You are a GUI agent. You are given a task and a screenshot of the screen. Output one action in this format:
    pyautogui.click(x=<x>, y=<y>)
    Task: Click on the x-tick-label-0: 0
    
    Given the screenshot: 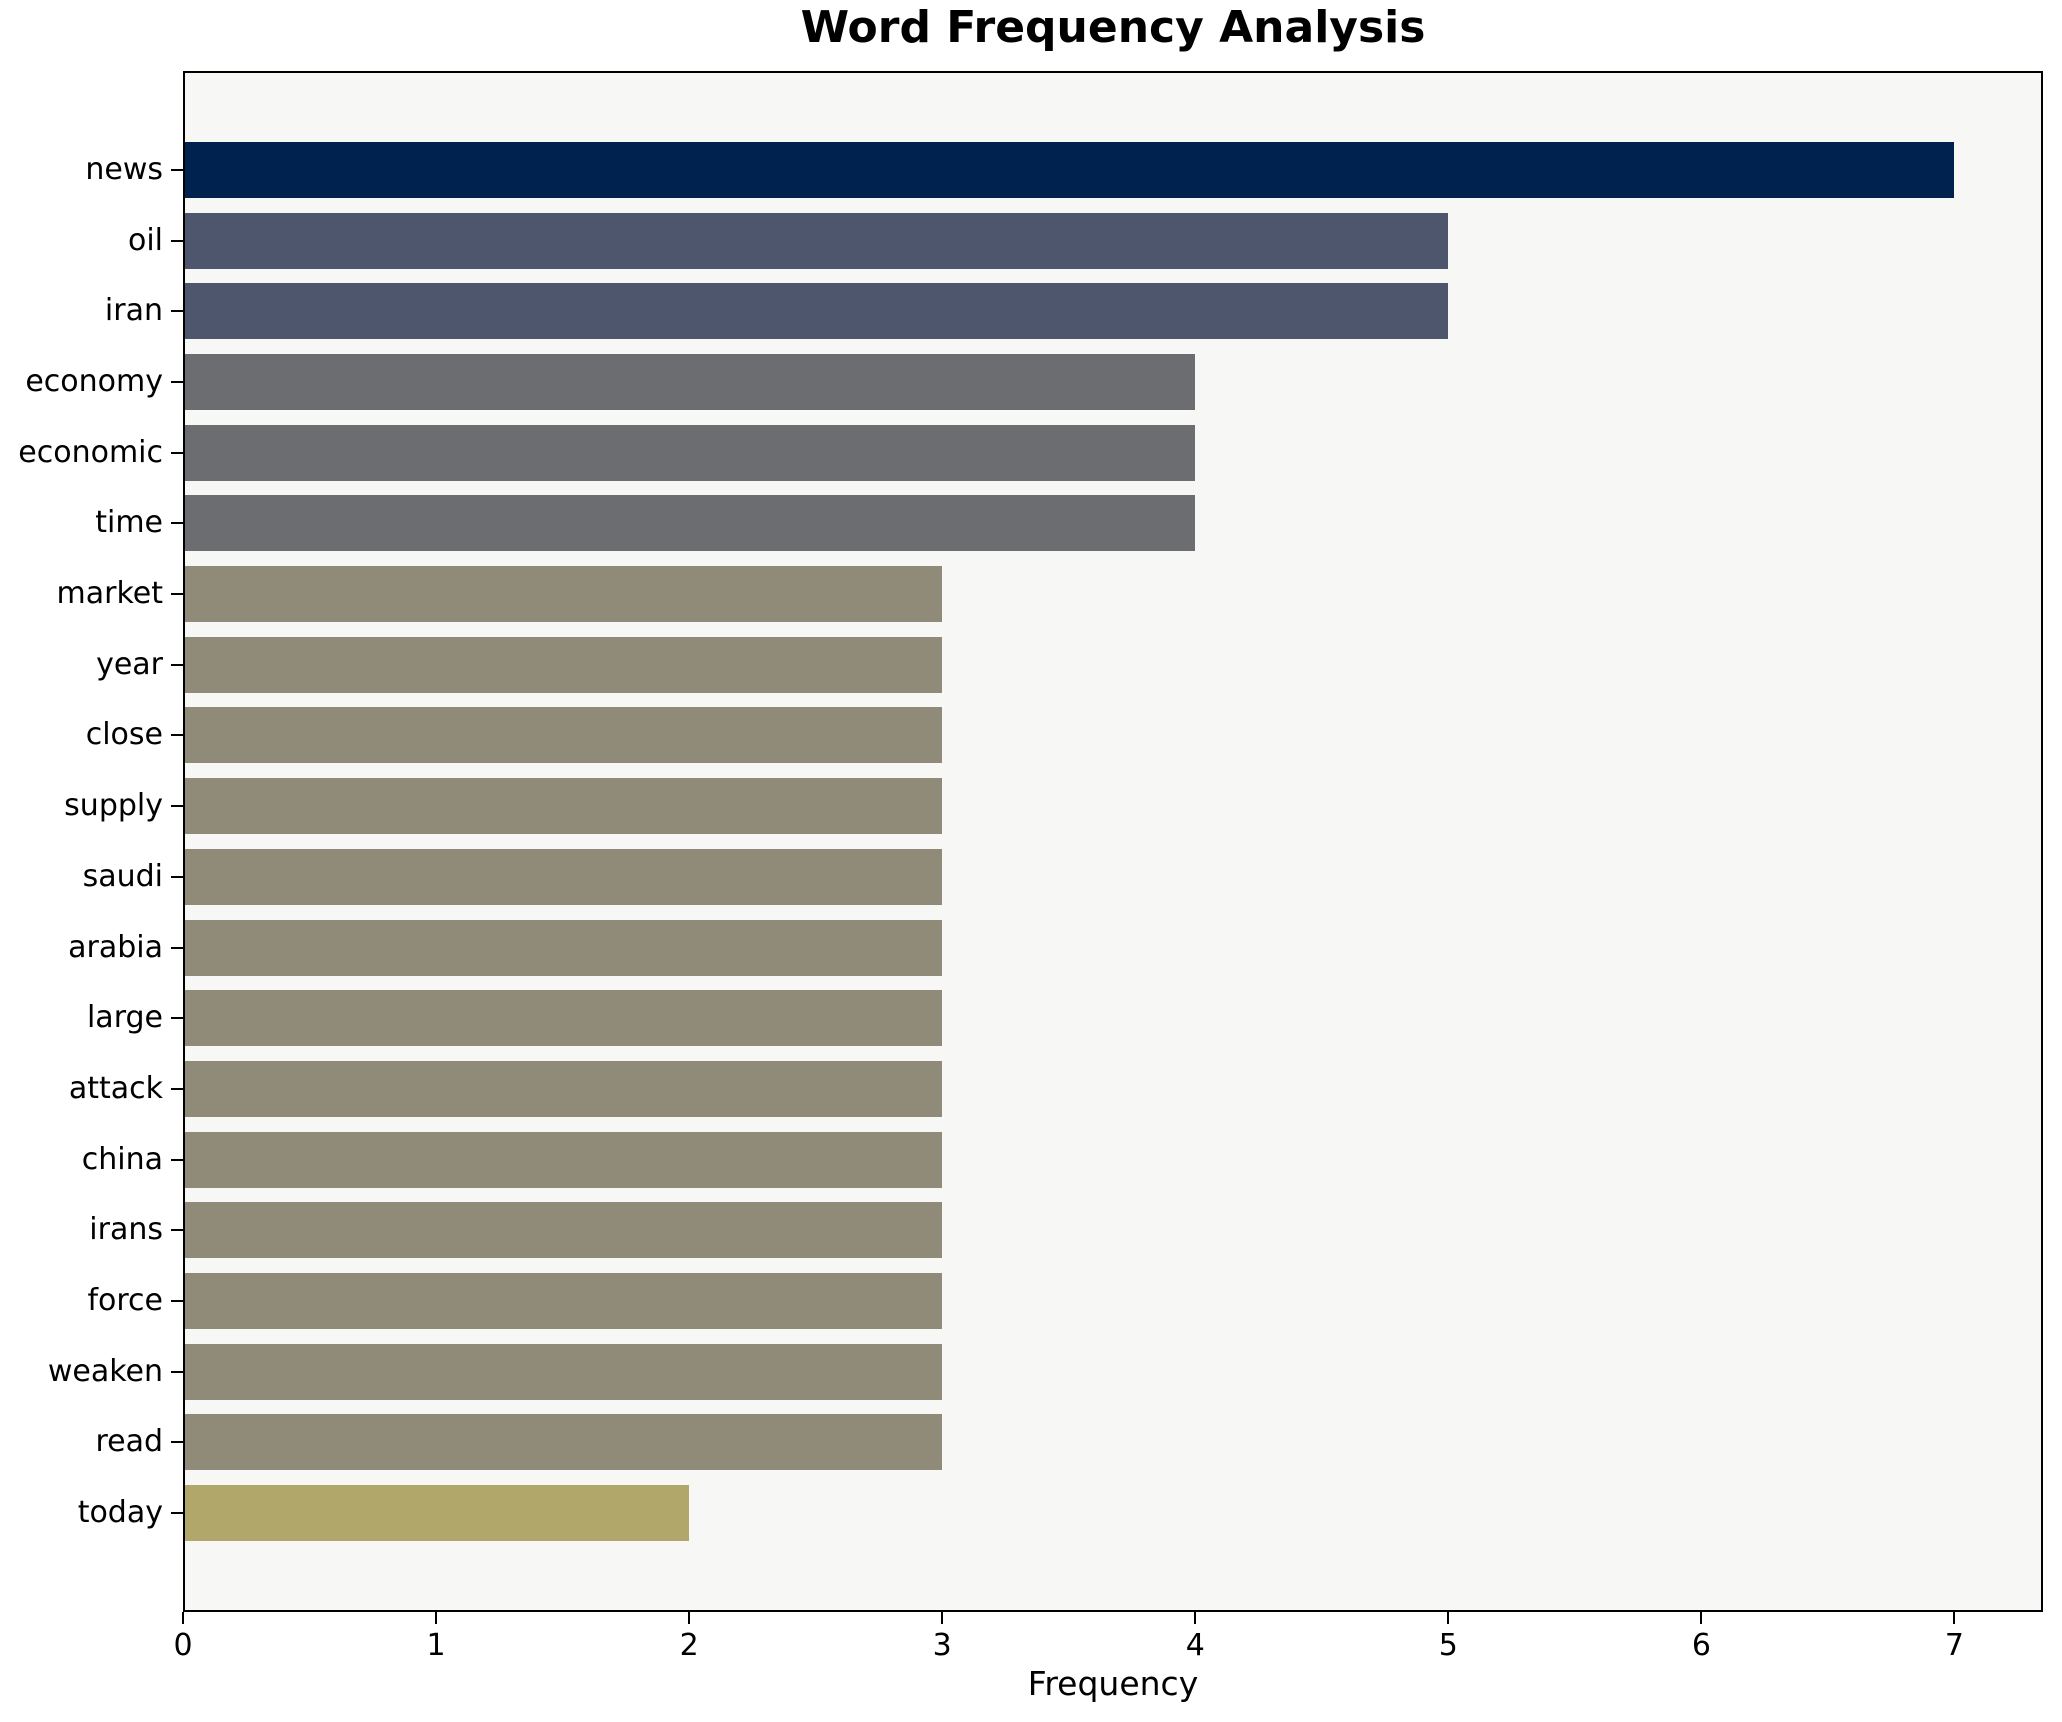 What is the action you would take?
    pyautogui.click(x=183, y=1645)
    